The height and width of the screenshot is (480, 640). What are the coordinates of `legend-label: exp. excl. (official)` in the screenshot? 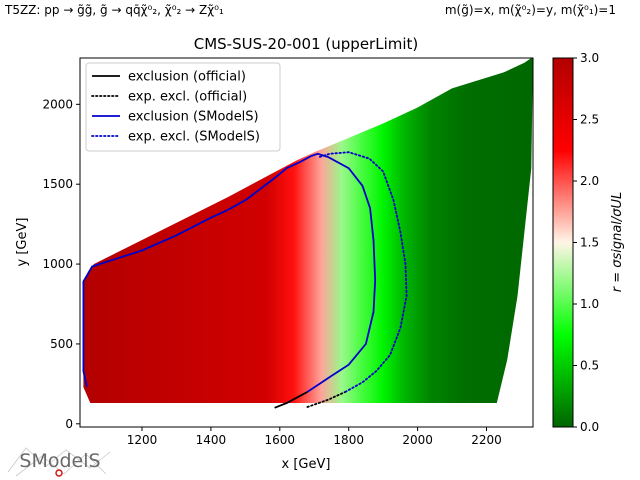 It's located at (187, 97).